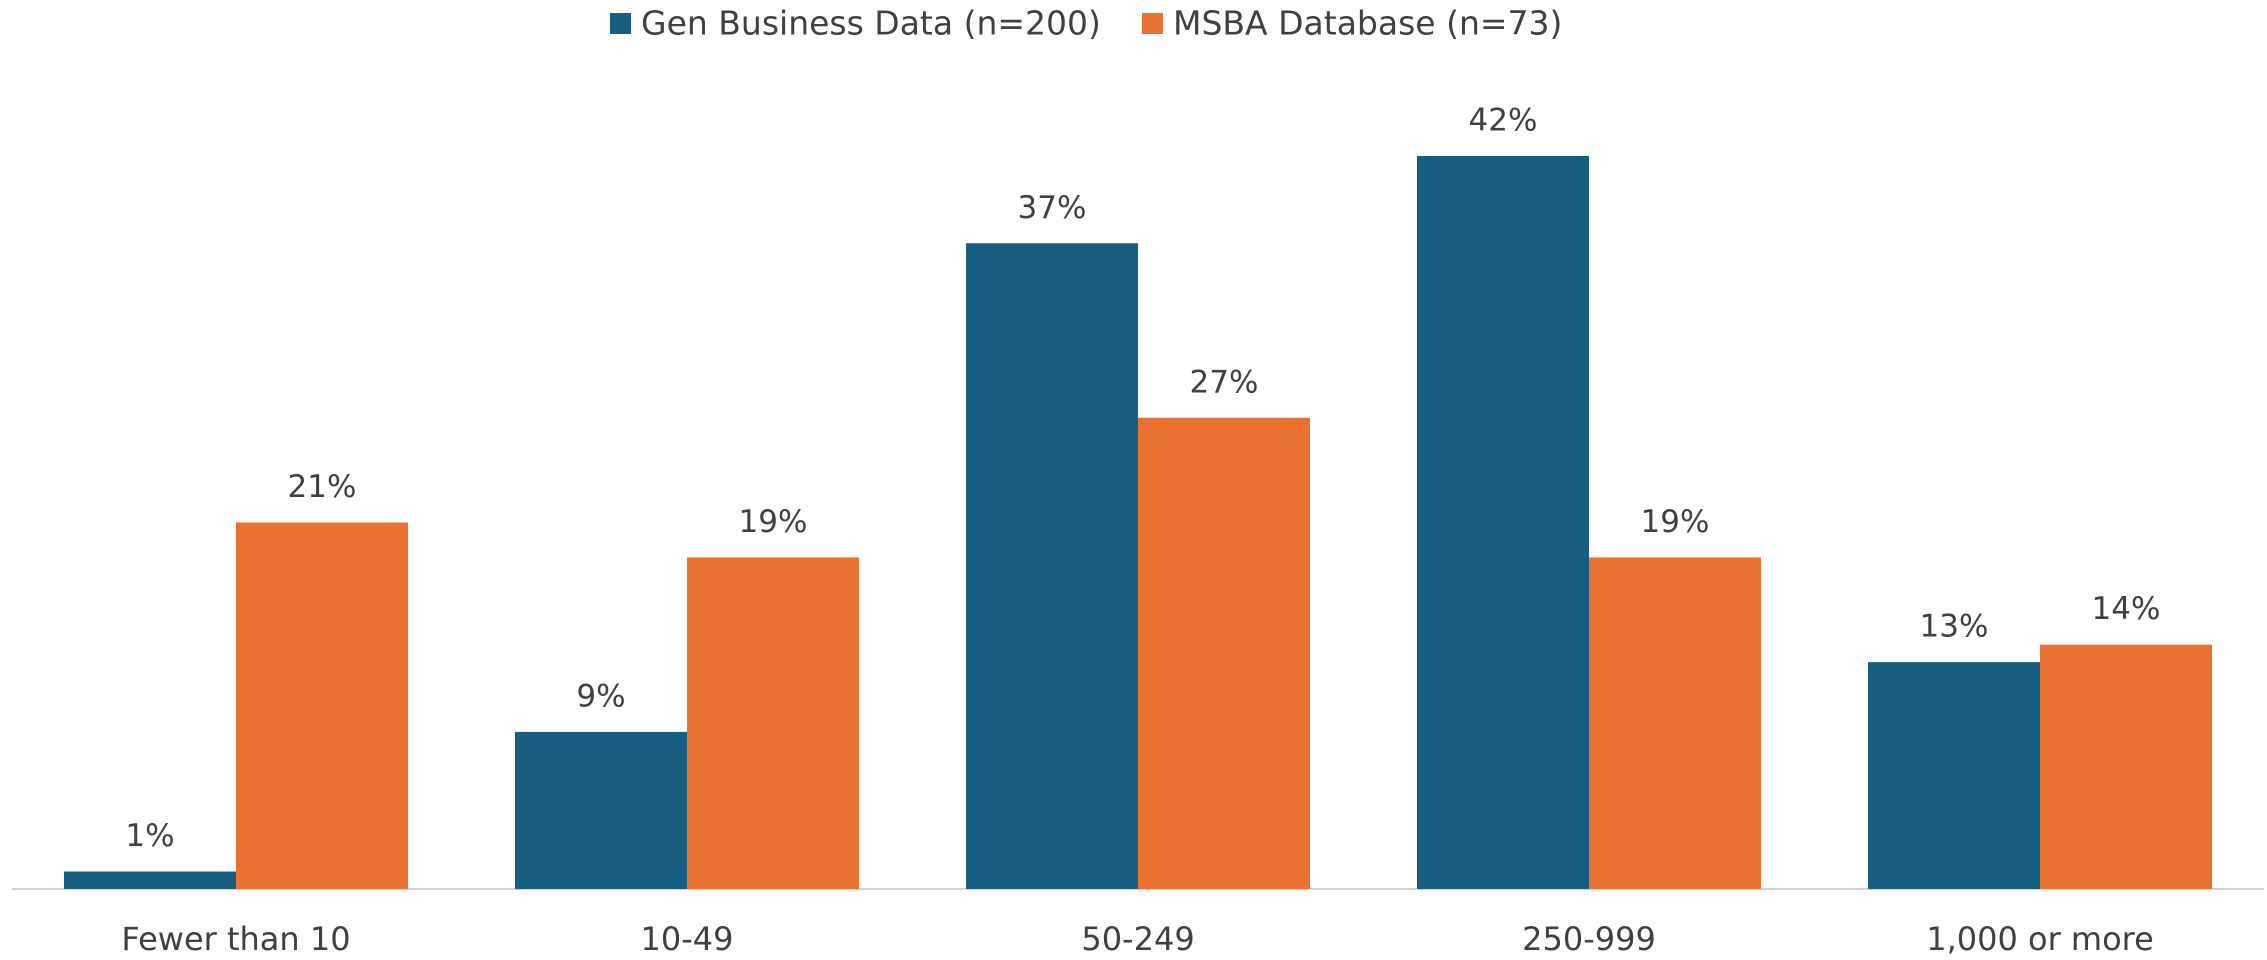 This screenshot has height=960, width=2267. I want to click on data-label: 37%, so click(1052, 208).